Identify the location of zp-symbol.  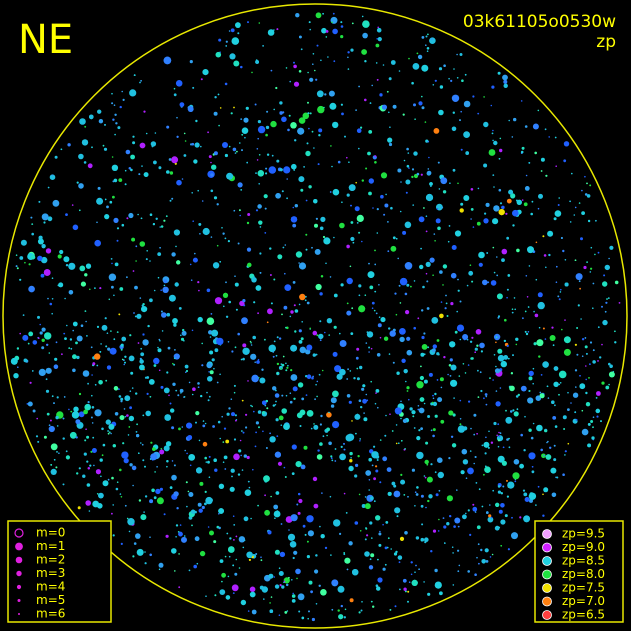
(547, 547).